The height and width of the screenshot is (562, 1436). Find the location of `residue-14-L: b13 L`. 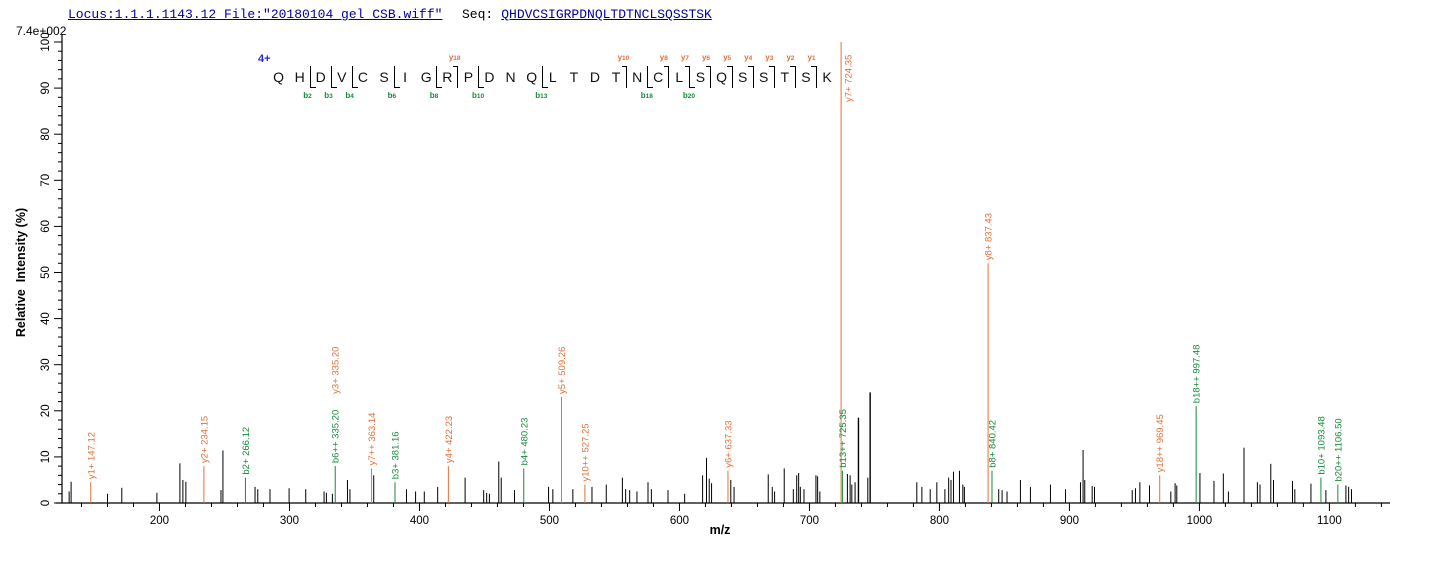

residue-14-L: b13 L is located at coordinates (549, 83).